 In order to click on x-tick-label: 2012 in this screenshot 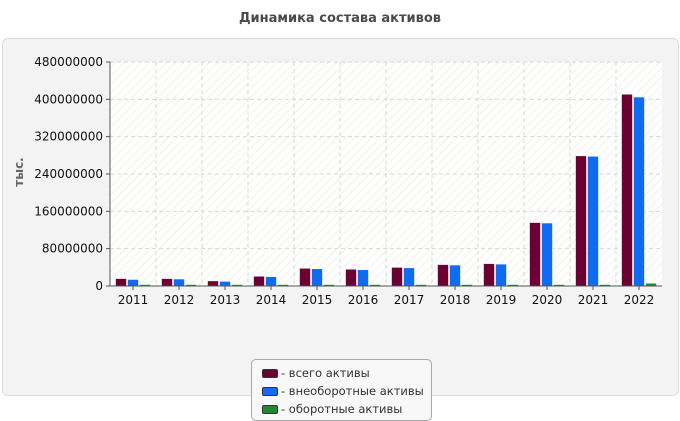, I will do `click(179, 300)`.